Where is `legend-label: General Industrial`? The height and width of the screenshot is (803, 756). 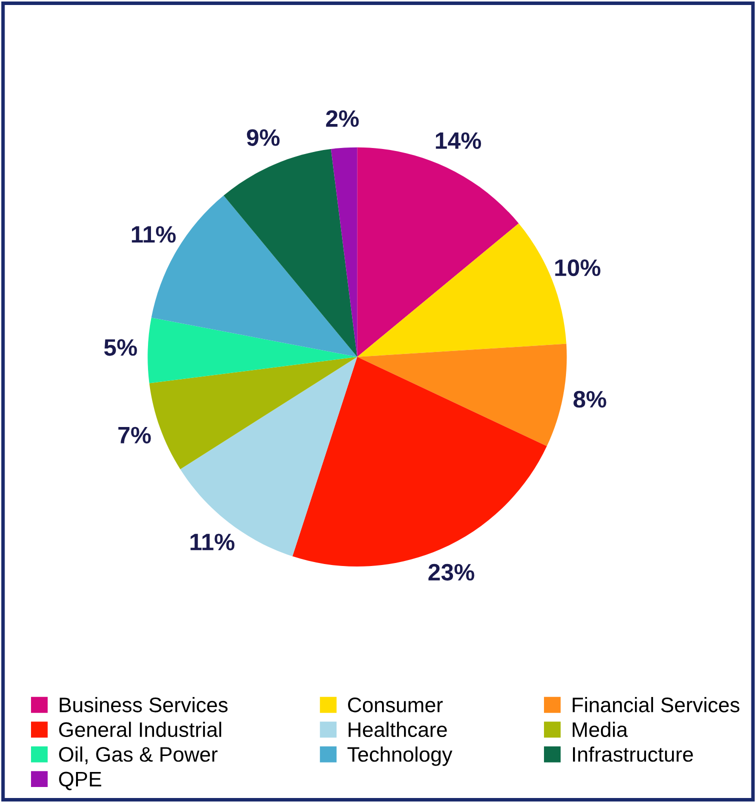
legend-label: General Industrial is located at coordinates (140, 730).